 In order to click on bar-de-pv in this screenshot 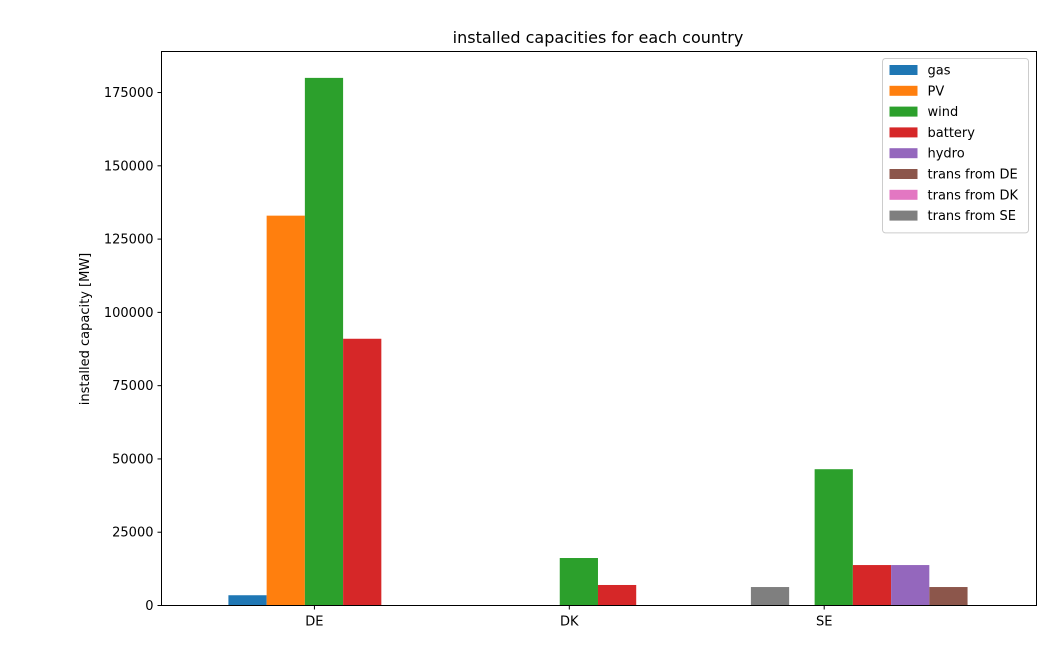, I will do `click(285, 410)`.